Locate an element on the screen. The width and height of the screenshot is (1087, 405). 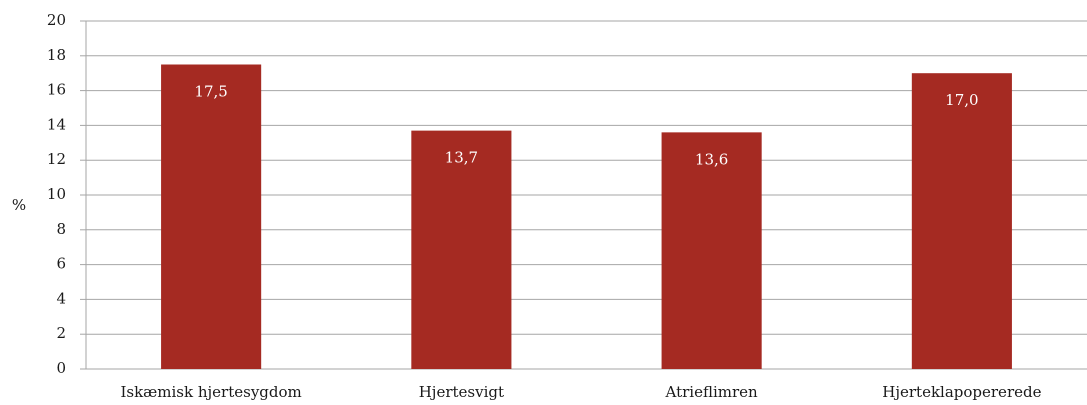
y-tick-label: 14 is located at coordinates (56, 124).